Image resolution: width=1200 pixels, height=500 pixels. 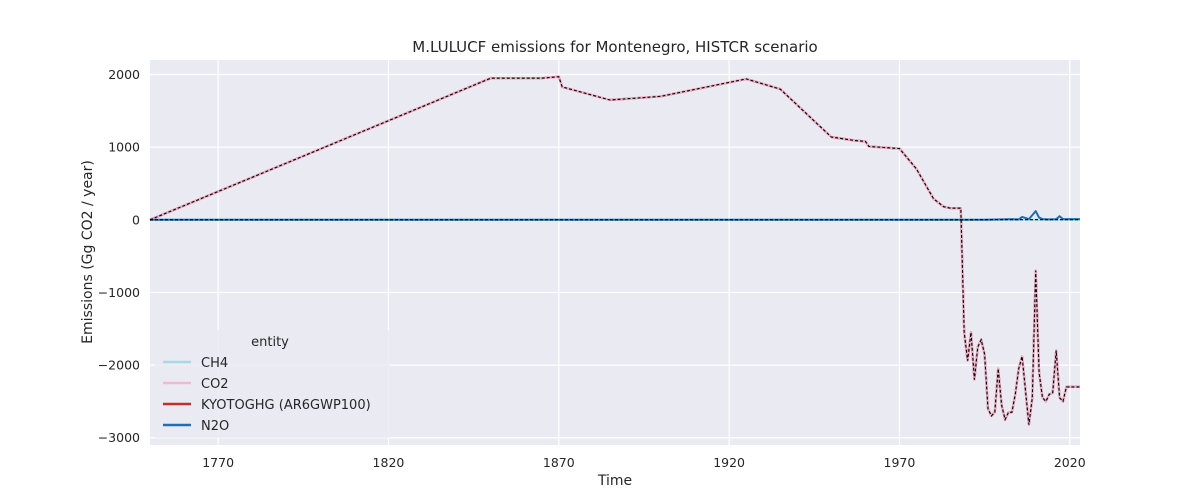 I want to click on x-tick-label: 1970, so click(x=900, y=462).